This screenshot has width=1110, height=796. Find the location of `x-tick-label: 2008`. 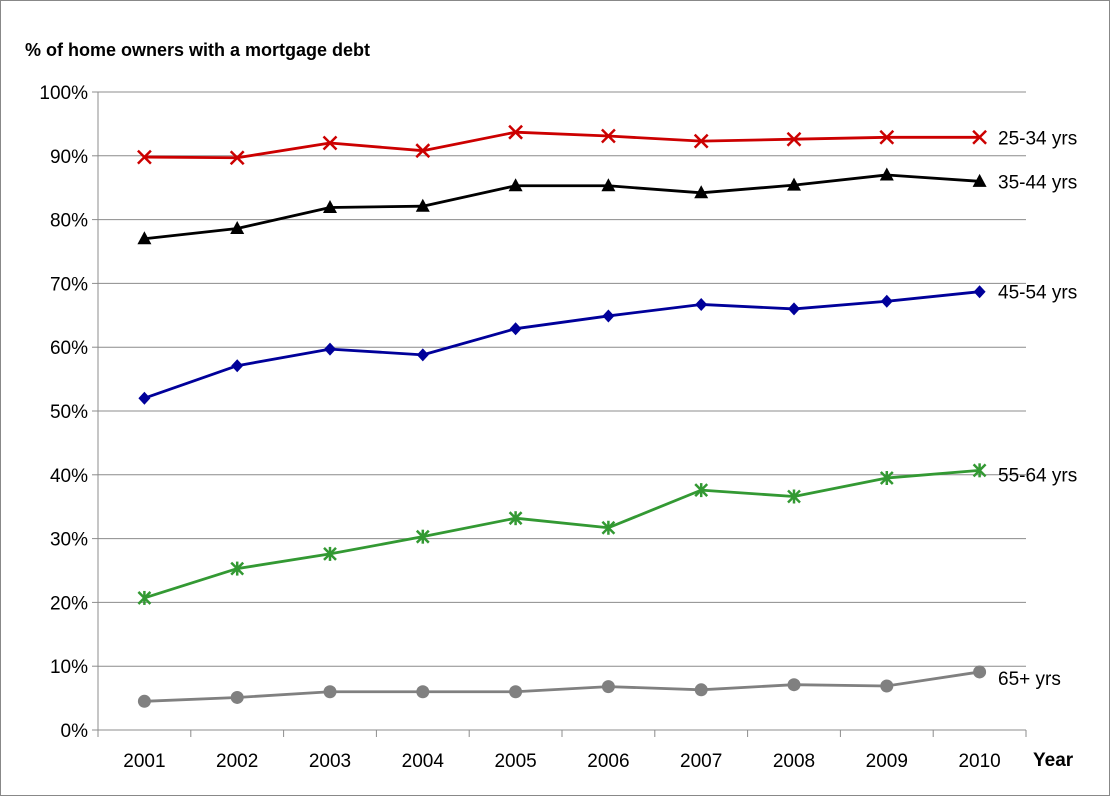

x-tick-label: 2008 is located at coordinates (794, 761).